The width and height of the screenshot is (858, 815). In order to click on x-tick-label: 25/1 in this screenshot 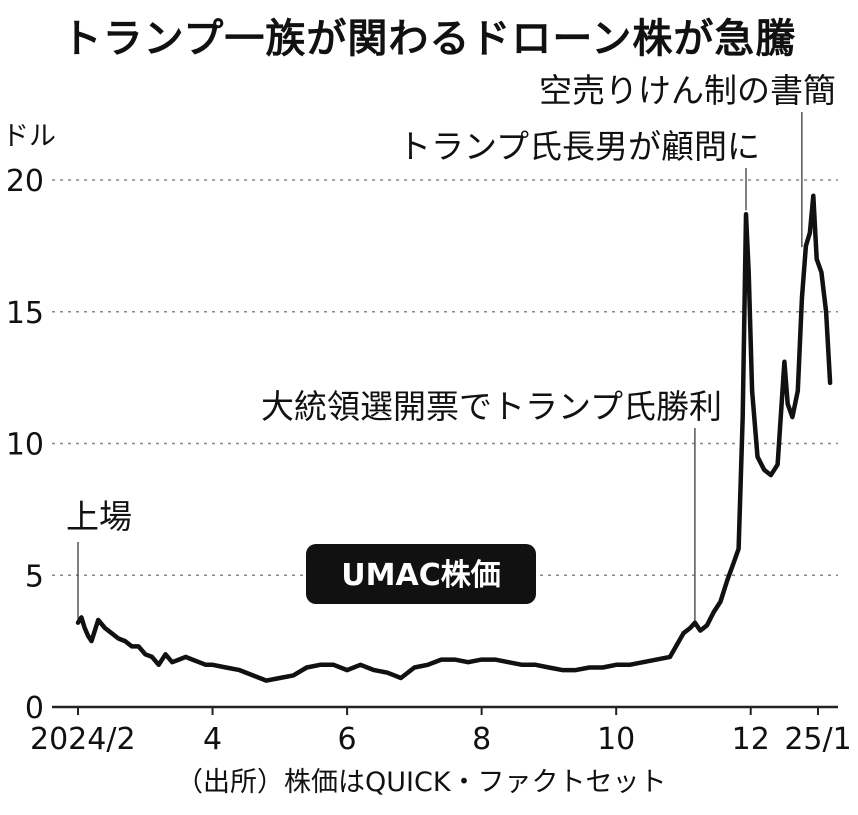, I will do `click(817, 739)`.